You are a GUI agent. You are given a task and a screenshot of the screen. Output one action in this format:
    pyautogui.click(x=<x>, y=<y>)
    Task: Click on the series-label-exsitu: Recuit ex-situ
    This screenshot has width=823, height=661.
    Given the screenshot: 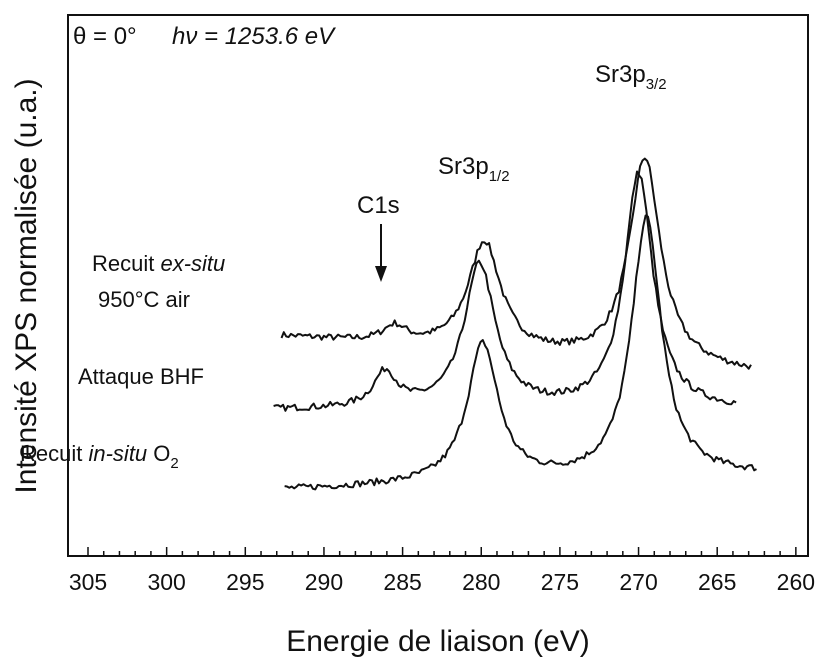 What is the action you would take?
    pyautogui.click(x=158, y=263)
    